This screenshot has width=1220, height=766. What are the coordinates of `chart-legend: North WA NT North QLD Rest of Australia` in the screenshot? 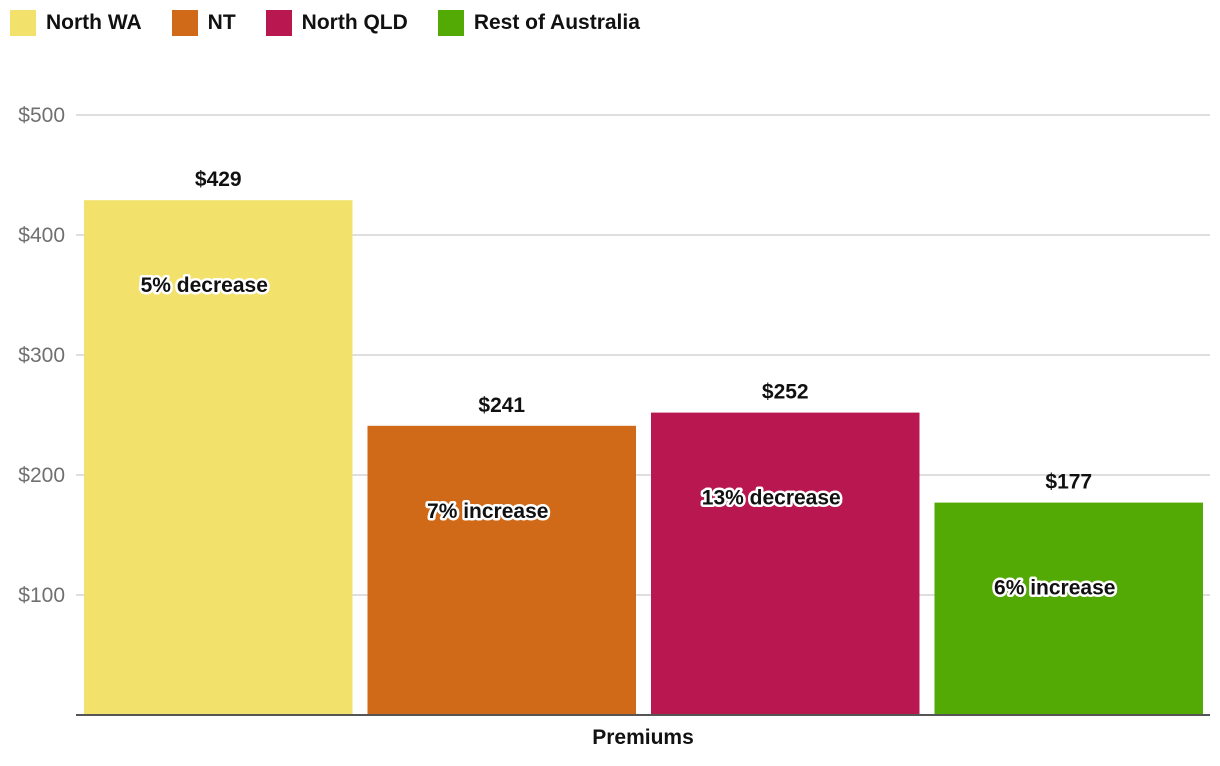 It's located at (340, 23).